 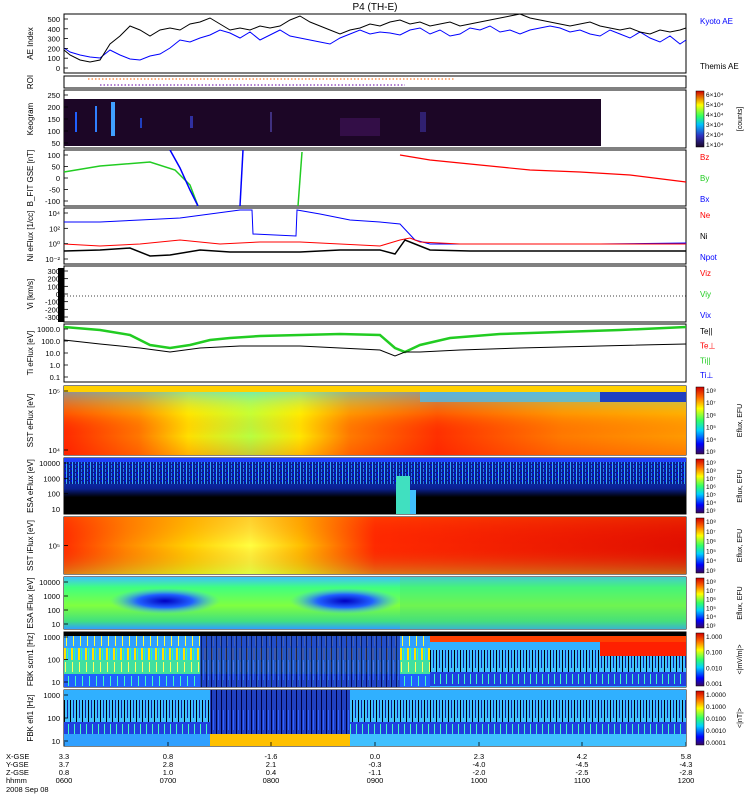 I want to click on ephem-value: 0.0, so click(x=375, y=756).